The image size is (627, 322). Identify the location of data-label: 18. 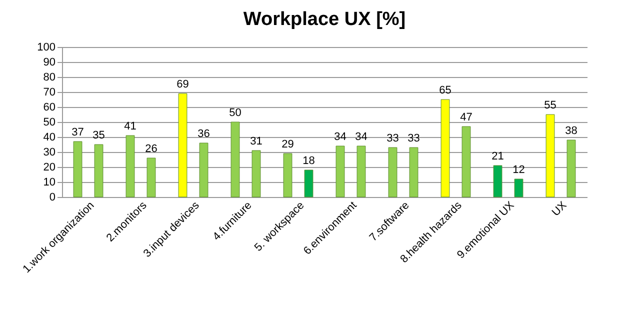
(308, 161).